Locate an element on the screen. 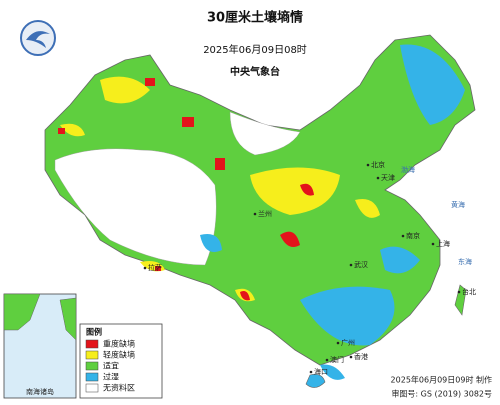 This screenshot has height=405, width=500. city-label: 兰州 is located at coordinates (265, 213).